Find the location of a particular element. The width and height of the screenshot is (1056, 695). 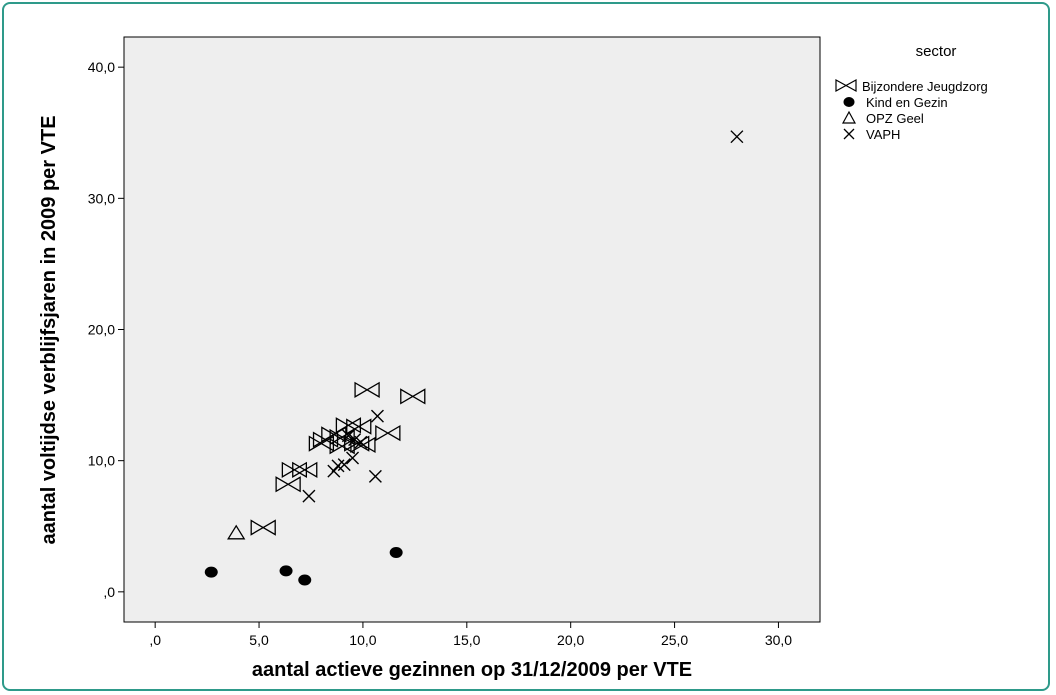

y-tick-label: 20,0 is located at coordinates (101, 330).